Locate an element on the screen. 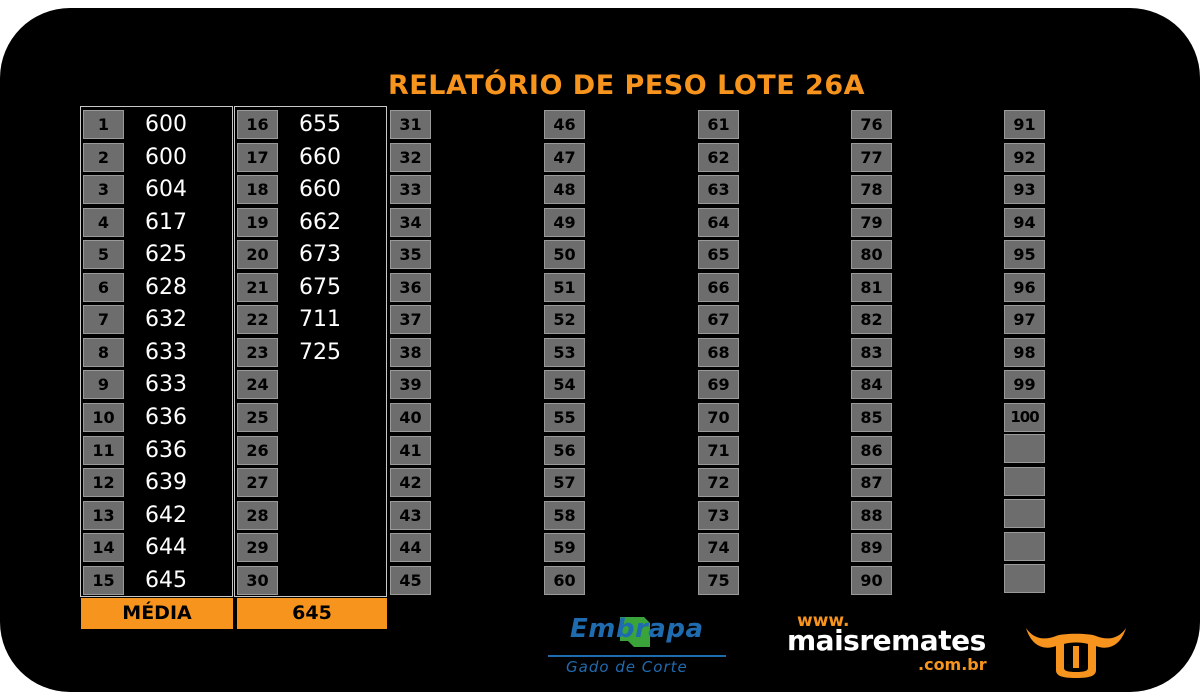 The image size is (1200, 700). embrapa-name: Embrapa is located at coordinates (637, 629).